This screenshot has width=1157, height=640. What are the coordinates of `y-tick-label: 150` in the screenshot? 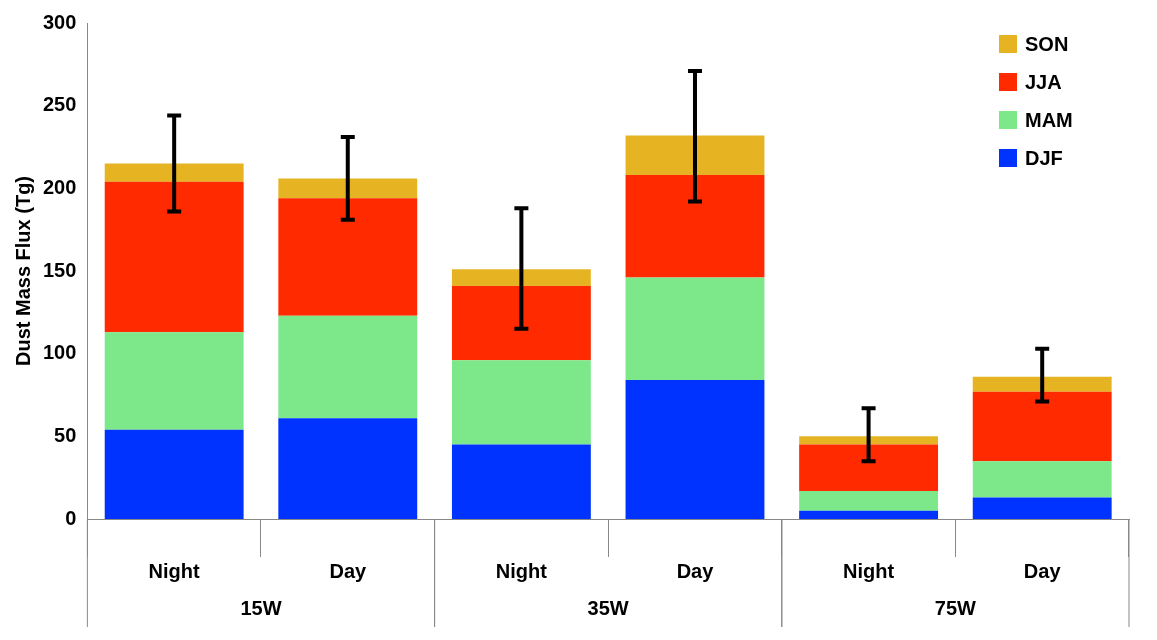 It's located at (59, 269).